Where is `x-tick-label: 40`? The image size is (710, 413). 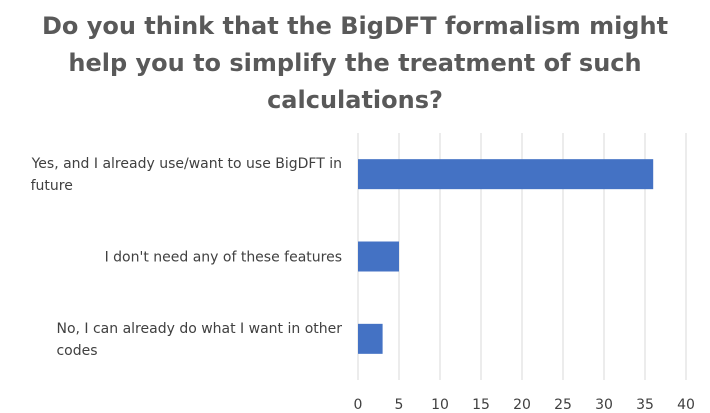
x-tick-label: 40 is located at coordinates (686, 405).